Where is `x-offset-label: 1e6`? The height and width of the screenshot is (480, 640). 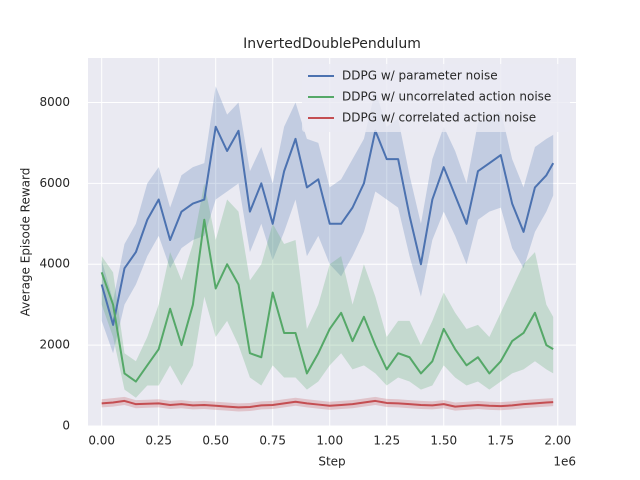 x-offset-label: 1e6 is located at coordinates (564, 462).